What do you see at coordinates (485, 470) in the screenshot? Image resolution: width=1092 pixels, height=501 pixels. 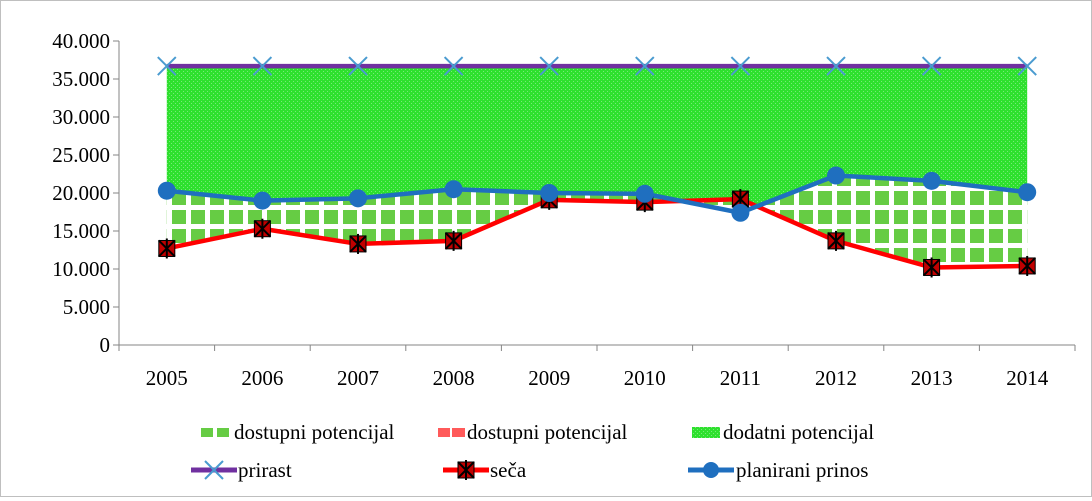 I see `legend-item-seca: seča` at bounding box center [485, 470].